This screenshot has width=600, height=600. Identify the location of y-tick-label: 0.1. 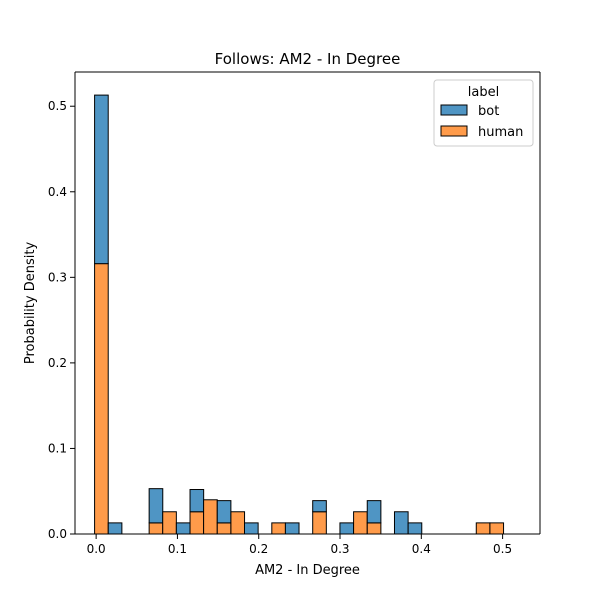
(57, 448).